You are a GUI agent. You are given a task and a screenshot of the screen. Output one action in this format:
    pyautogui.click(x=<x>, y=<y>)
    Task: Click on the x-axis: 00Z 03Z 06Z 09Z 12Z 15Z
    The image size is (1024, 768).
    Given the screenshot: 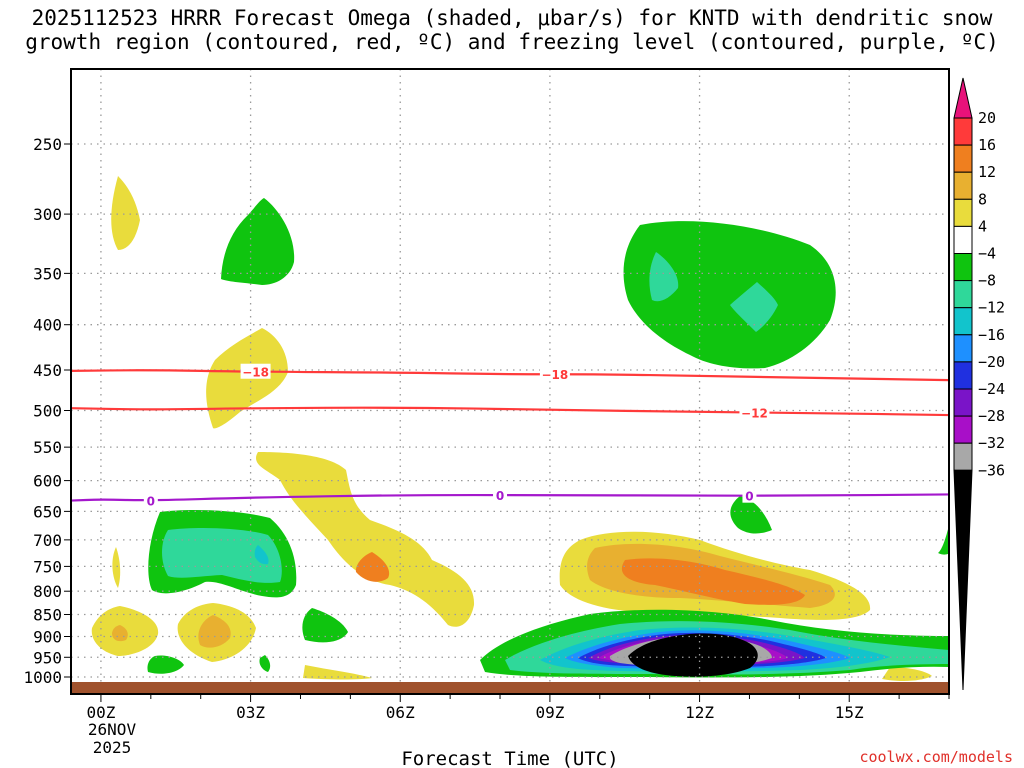 What is the action you would take?
    pyautogui.click(x=518, y=708)
    